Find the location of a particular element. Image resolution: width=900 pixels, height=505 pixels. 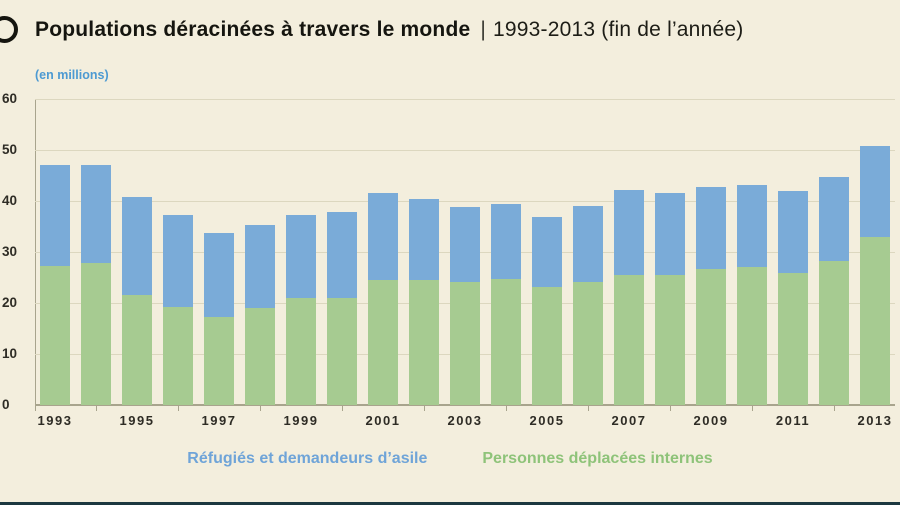

bar-2000 is located at coordinates (342, 308).